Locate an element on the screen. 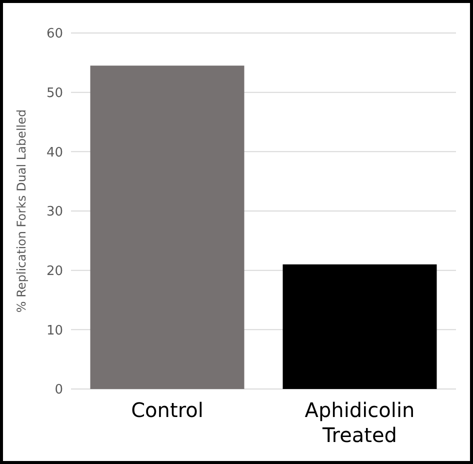 The width and height of the screenshot is (473, 464). y-tick-label: 10 is located at coordinates (54, 330).